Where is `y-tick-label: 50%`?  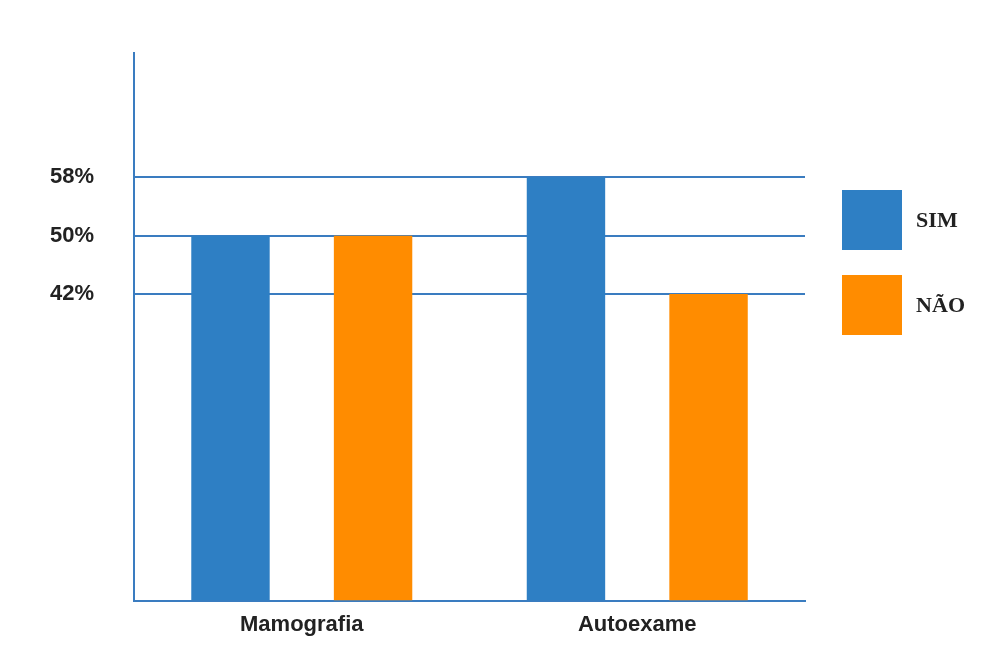 y-tick-label: 50% is located at coordinates (72, 234).